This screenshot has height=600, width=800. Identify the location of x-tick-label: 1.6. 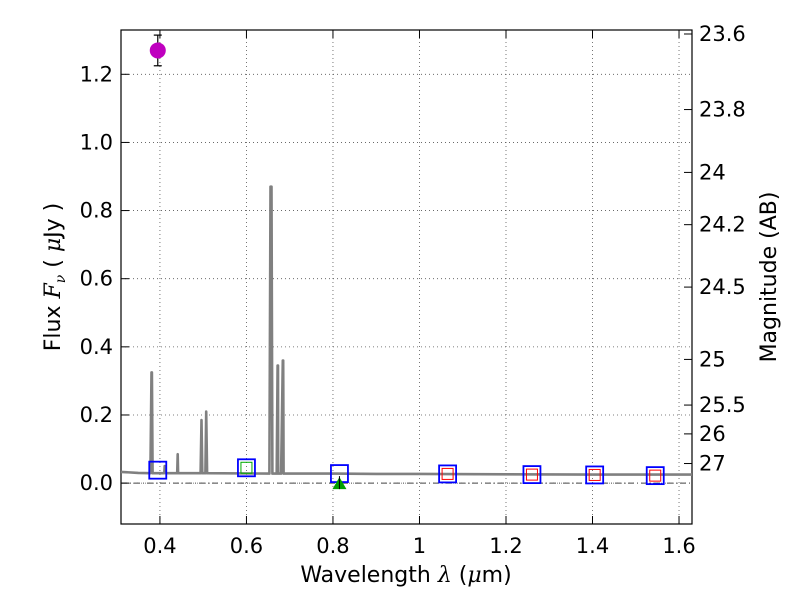
(678, 546).